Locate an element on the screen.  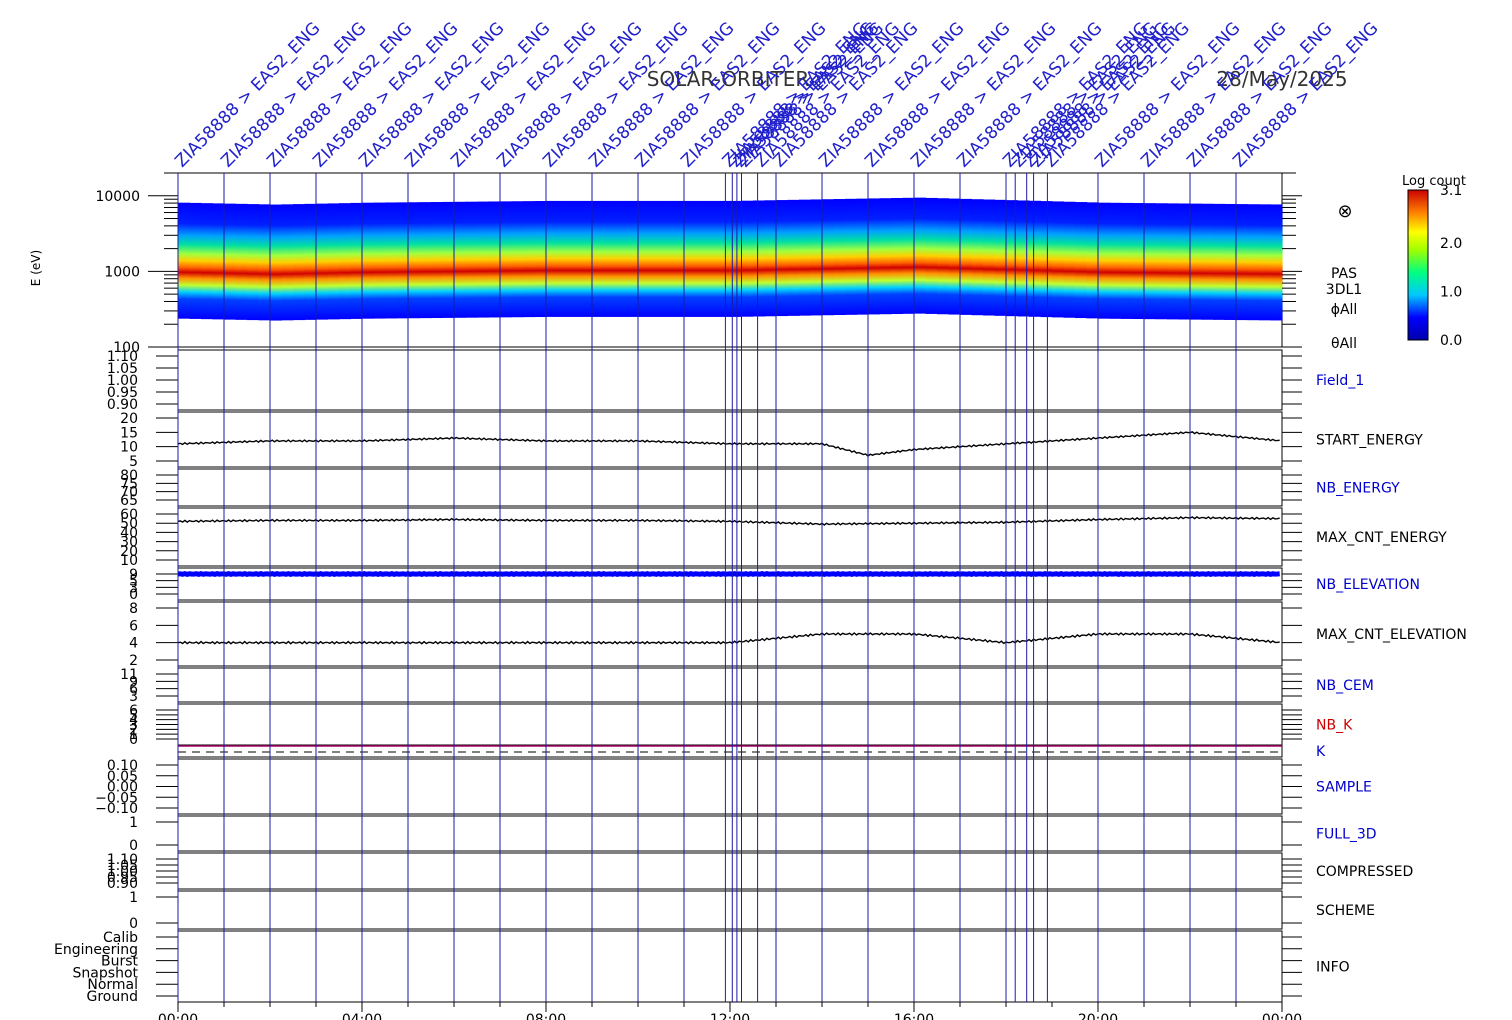
panel-ytick-label: Ground is located at coordinates (113, 997).